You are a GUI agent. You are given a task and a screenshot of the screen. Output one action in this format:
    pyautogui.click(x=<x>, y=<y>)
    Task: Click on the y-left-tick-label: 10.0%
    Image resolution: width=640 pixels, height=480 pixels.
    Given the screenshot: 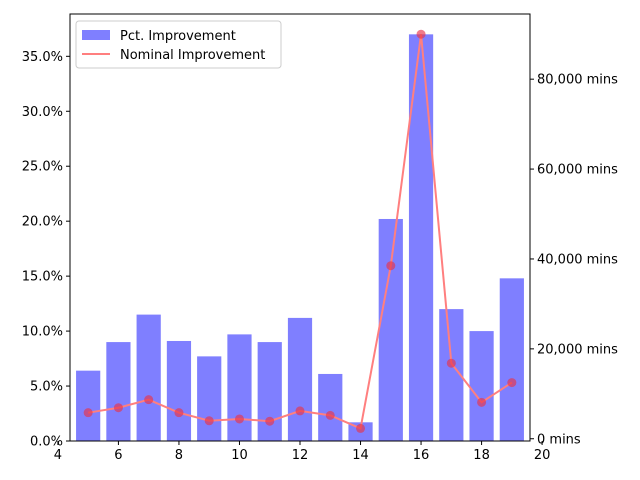 What is the action you would take?
    pyautogui.click(x=42, y=332)
    